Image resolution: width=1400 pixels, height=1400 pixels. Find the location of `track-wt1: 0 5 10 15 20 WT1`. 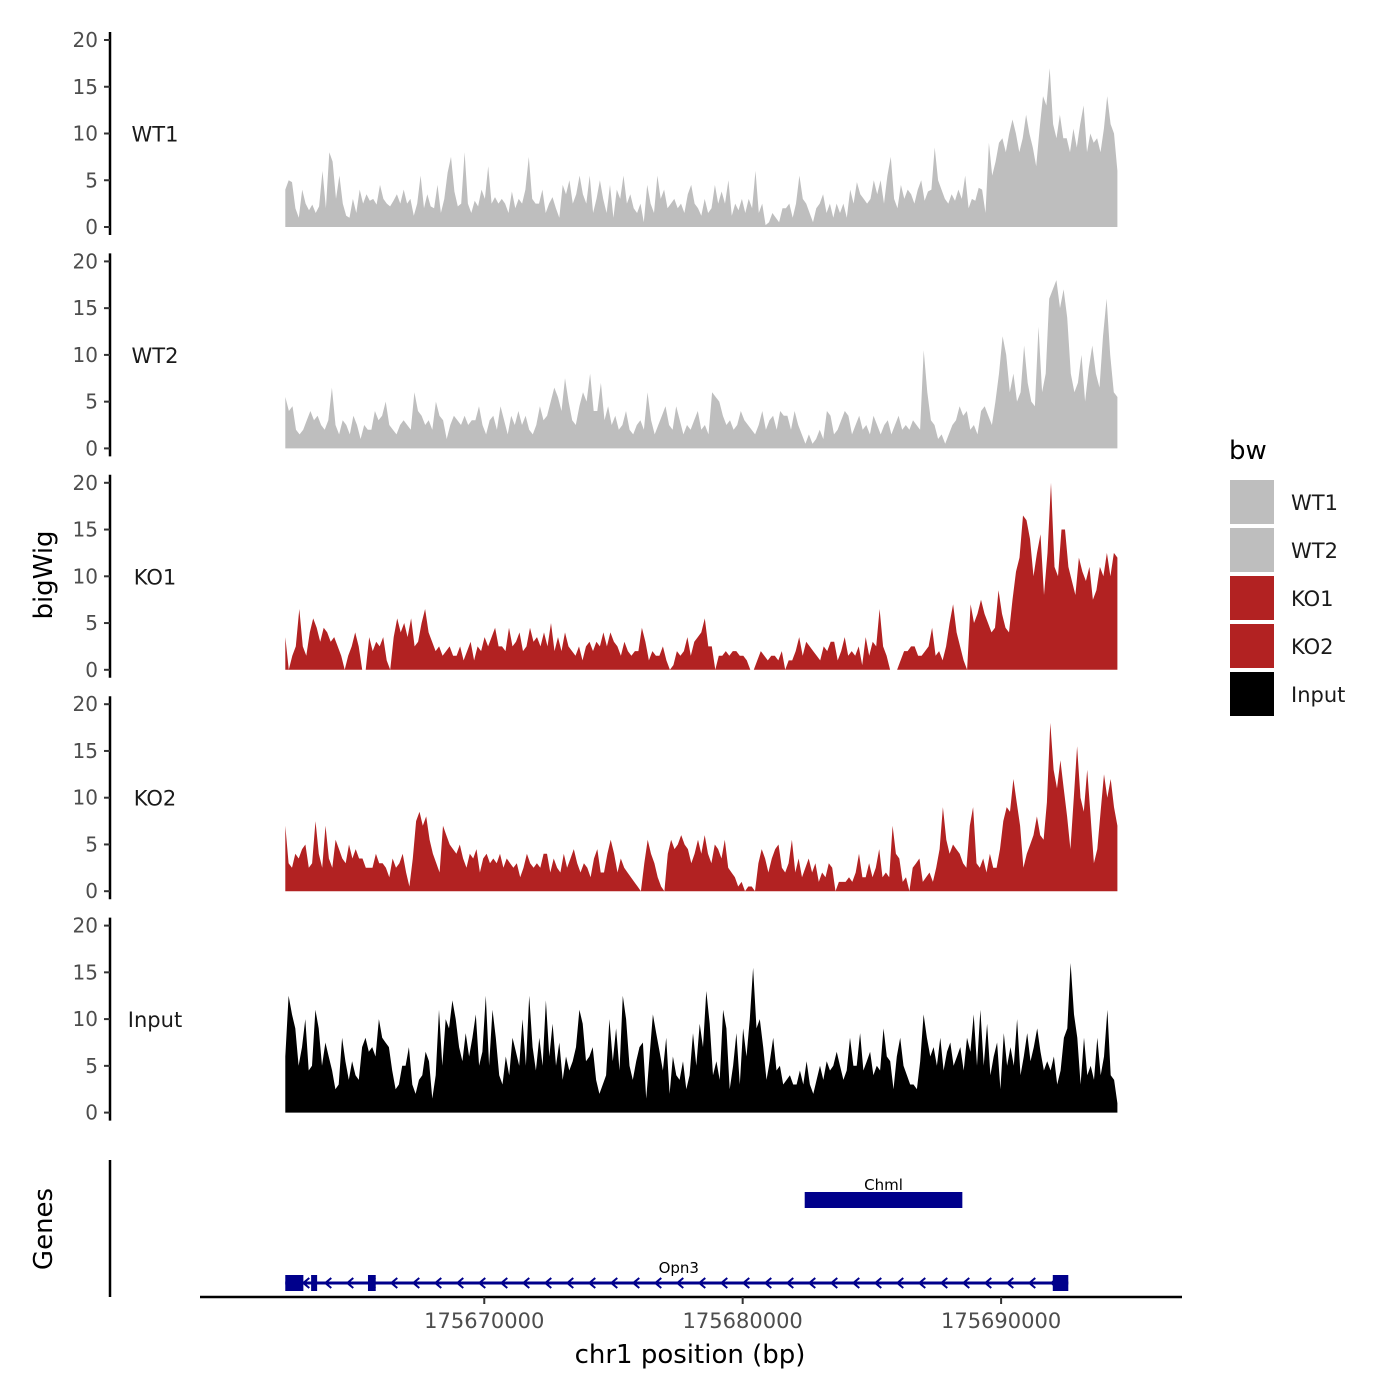

track-wt1: 0 5 10 15 20 WT1 is located at coordinates (595, 133).